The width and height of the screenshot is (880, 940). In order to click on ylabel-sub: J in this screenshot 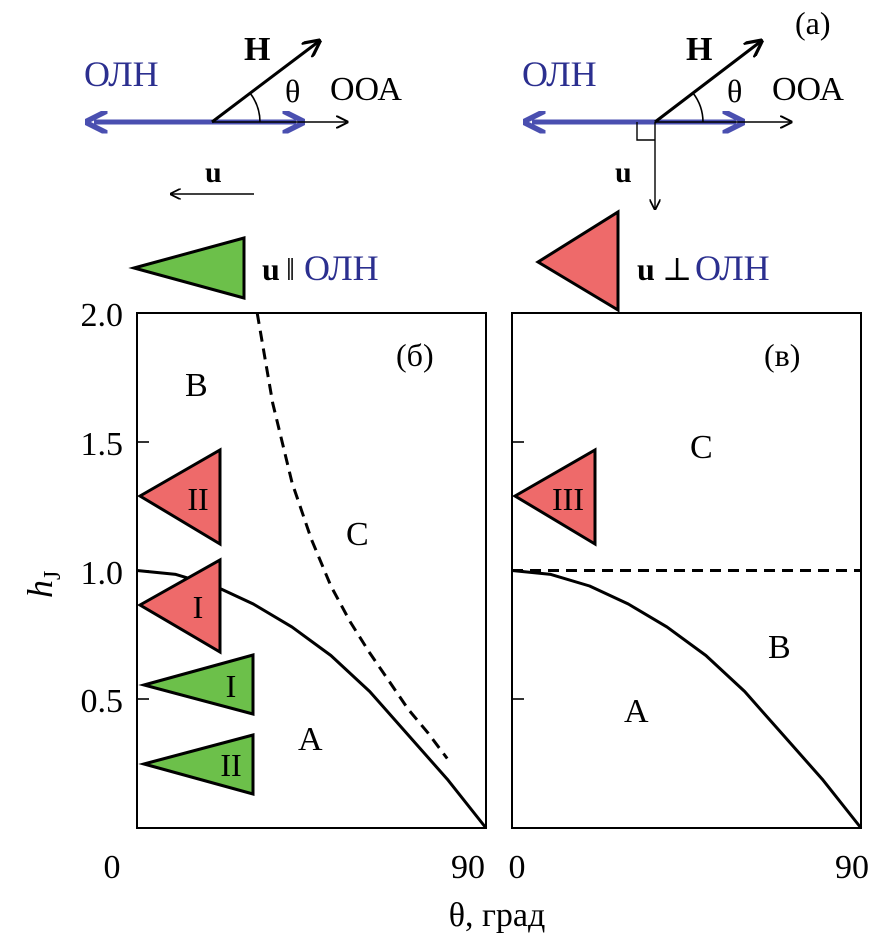, I will do `click(53, 575)`.